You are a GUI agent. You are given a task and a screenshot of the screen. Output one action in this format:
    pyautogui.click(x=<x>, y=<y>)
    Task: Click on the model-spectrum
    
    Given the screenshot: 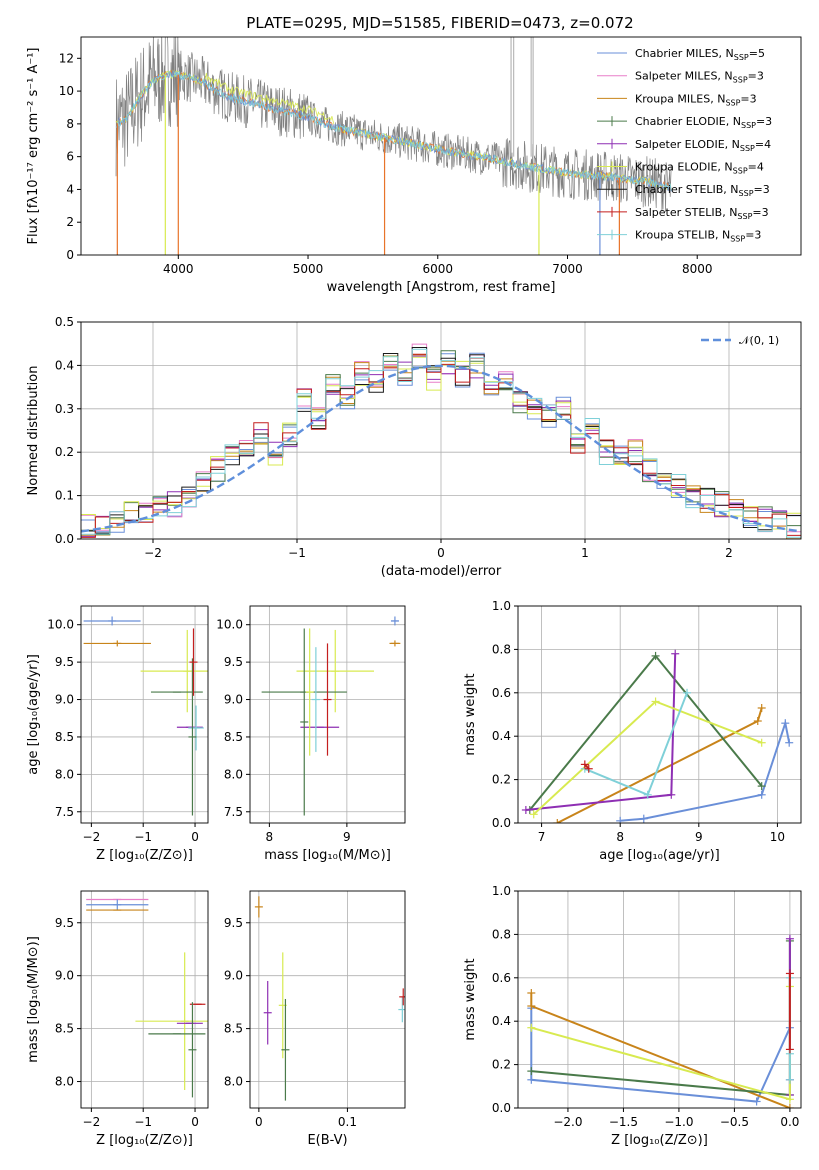 What is the action you would take?
    pyautogui.click(x=393, y=130)
    